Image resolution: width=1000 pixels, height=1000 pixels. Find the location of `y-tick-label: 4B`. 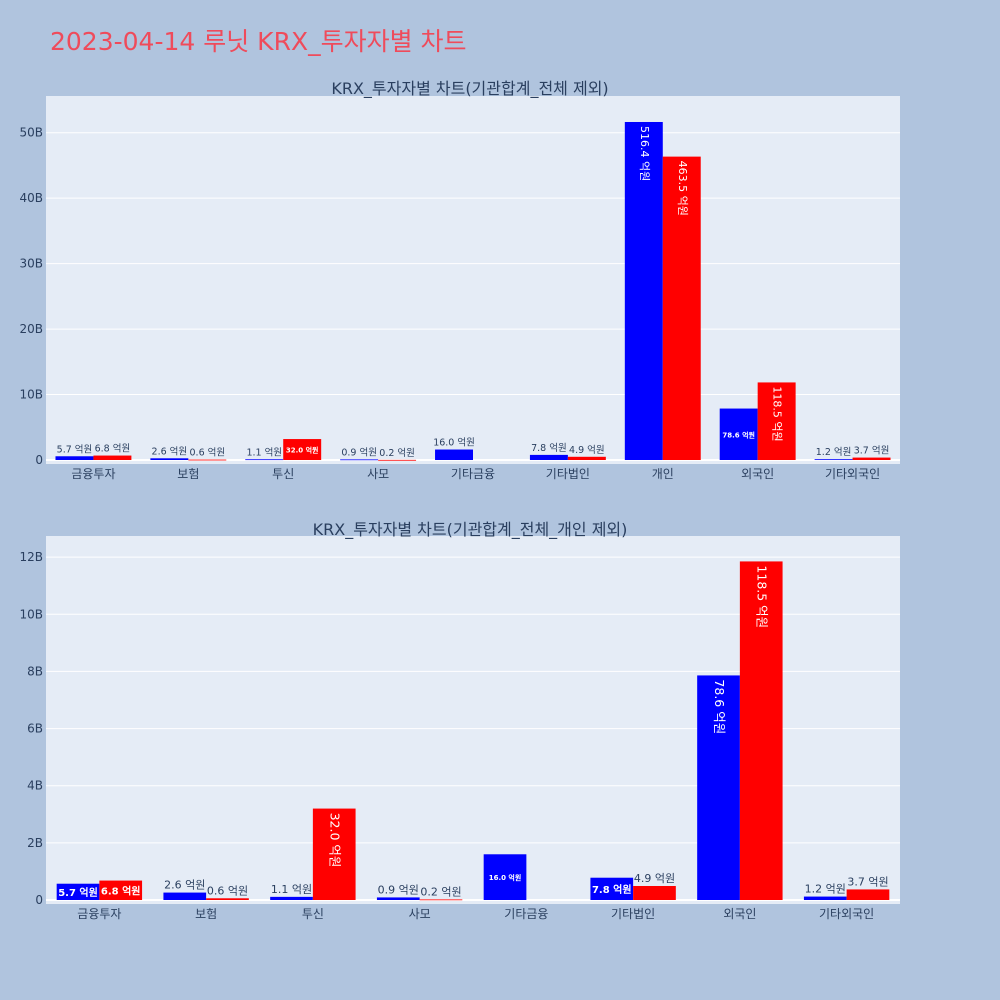

y-tick-label: 4B is located at coordinates (35, 786).